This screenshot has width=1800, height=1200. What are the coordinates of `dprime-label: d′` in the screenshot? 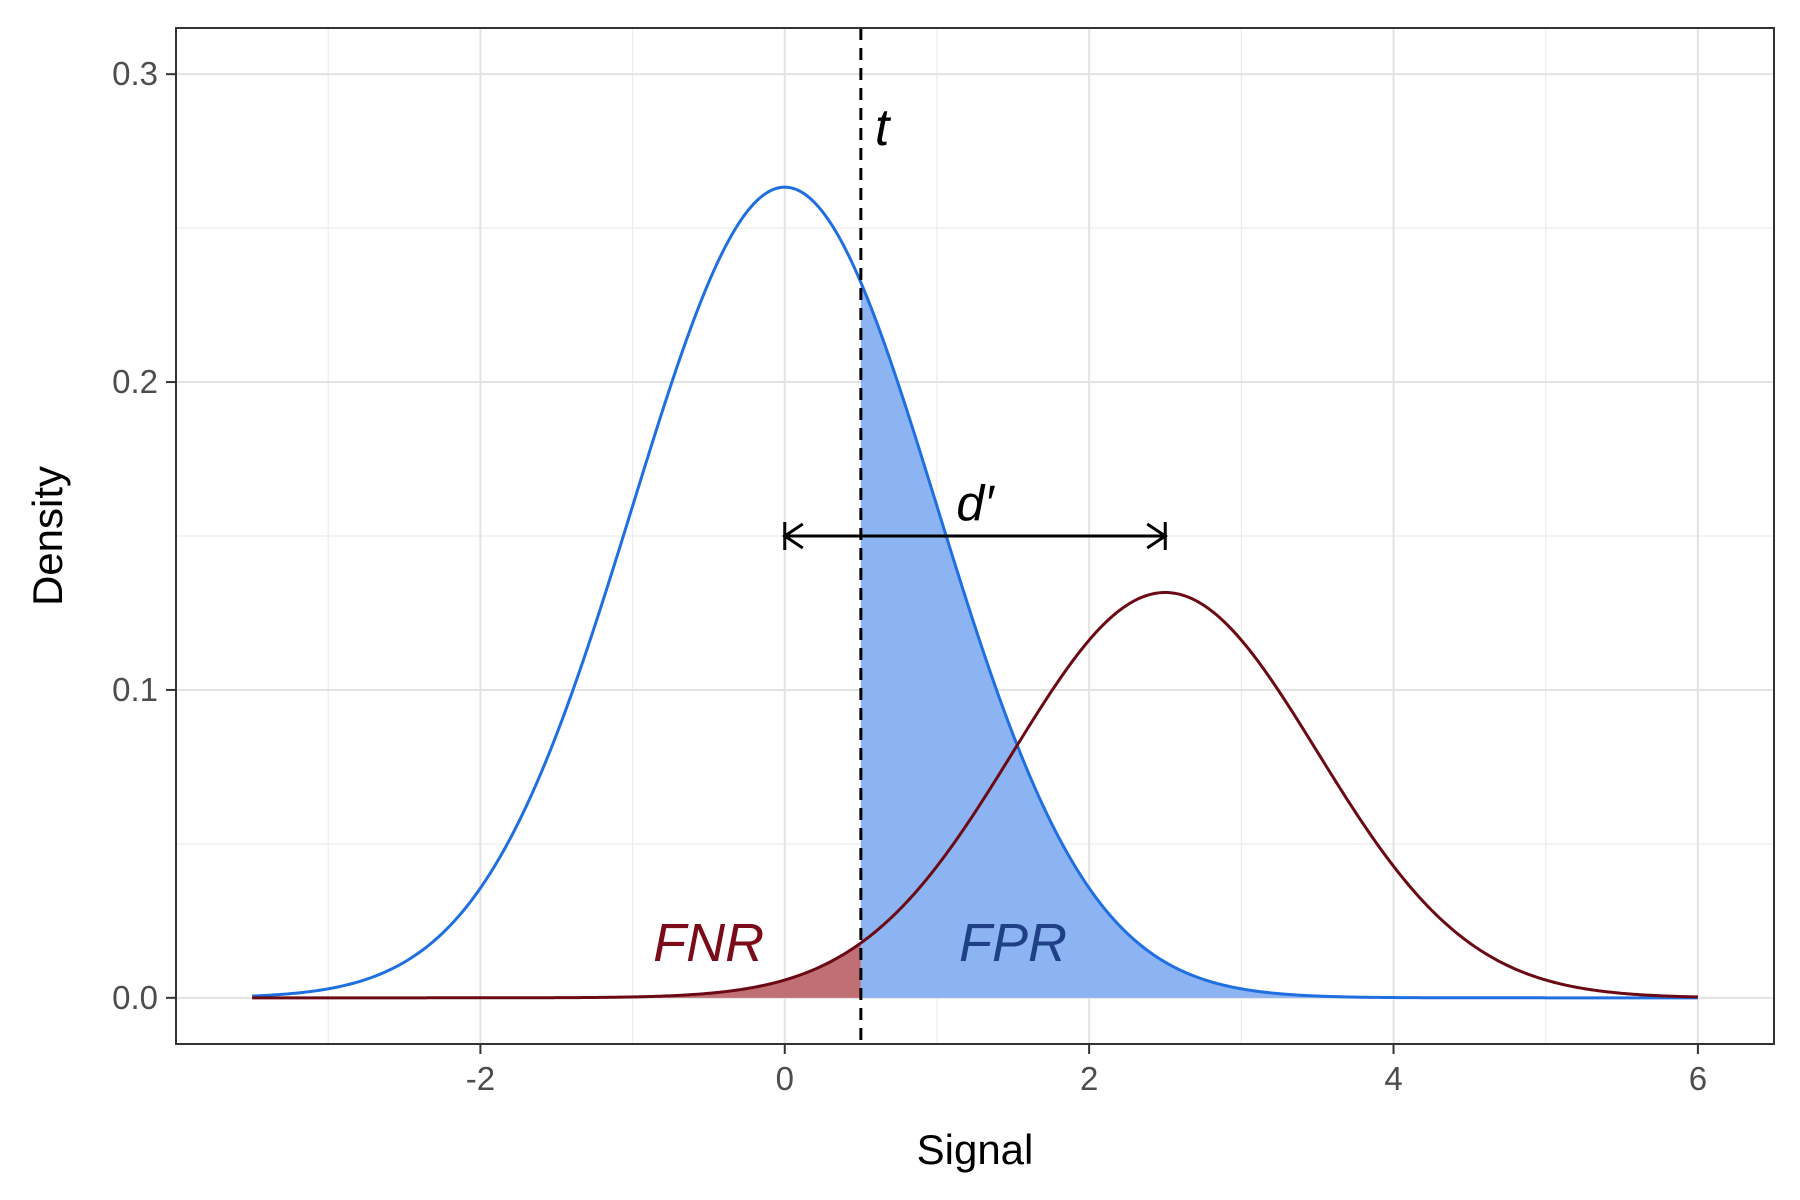 It's located at (975, 504).